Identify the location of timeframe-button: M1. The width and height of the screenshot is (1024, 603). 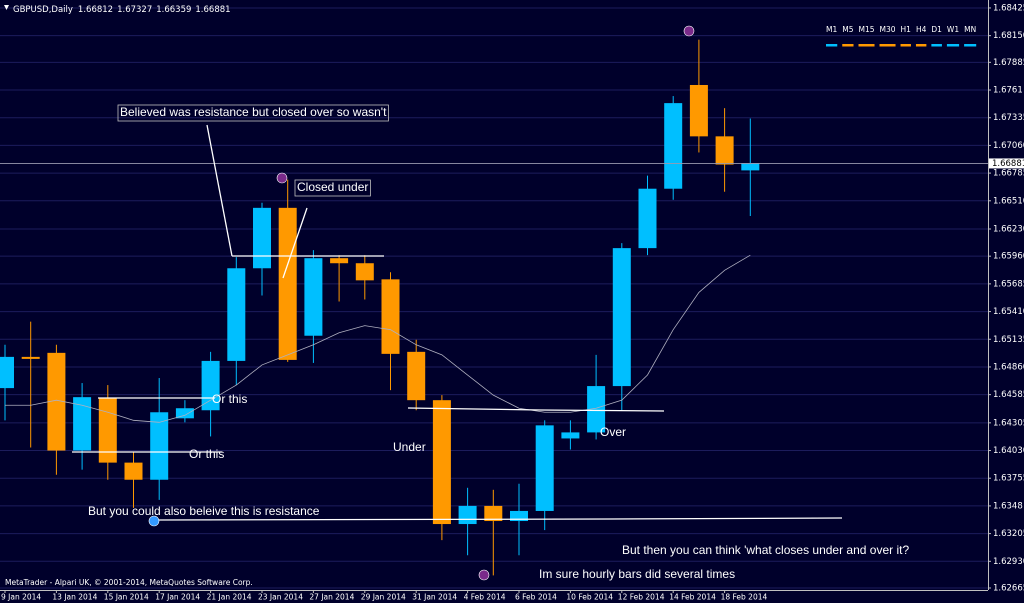
(831, 29).